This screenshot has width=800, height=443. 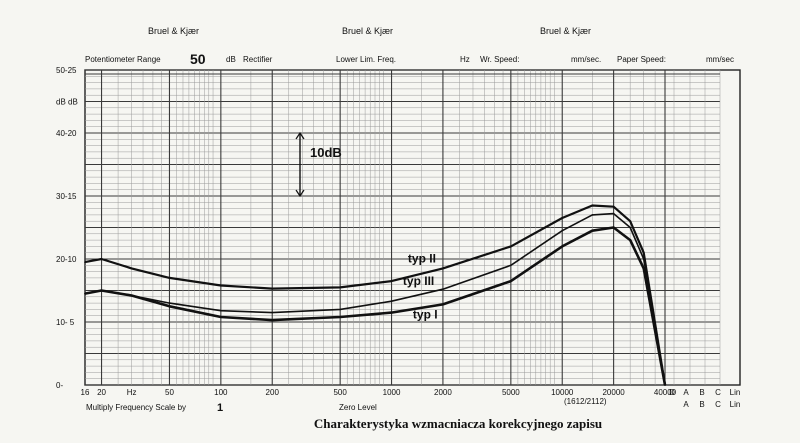 What do you see at coordinates (425, 314) in the screenshot?
I see `series-label: typ I` at bounding box center [425, 314].